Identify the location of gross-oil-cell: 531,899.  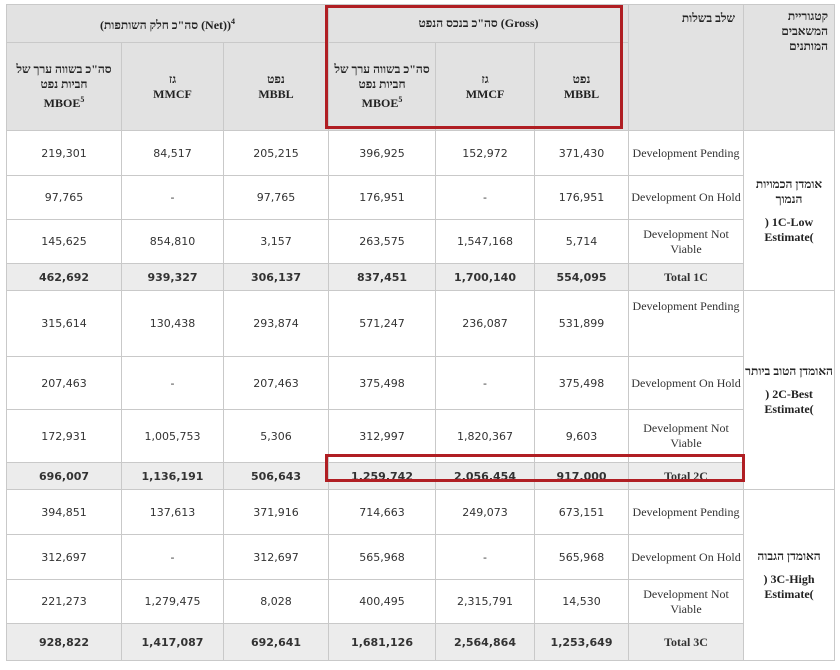
(582, 323).